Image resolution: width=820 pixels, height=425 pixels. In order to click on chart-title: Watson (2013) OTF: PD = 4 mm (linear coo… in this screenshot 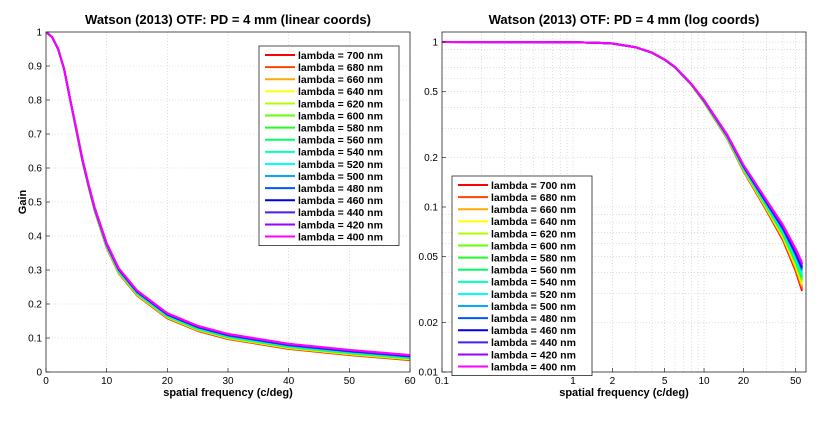, I will do `click(228, 19)`.